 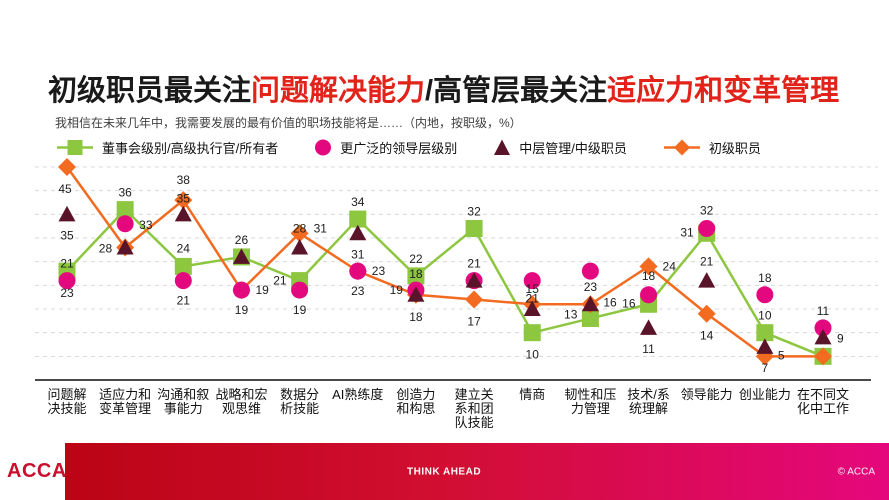 What do you see at coordinates (502, 147) in the screenshot?
I see `triangle-legend-marker` at bounding box center [502, 147].